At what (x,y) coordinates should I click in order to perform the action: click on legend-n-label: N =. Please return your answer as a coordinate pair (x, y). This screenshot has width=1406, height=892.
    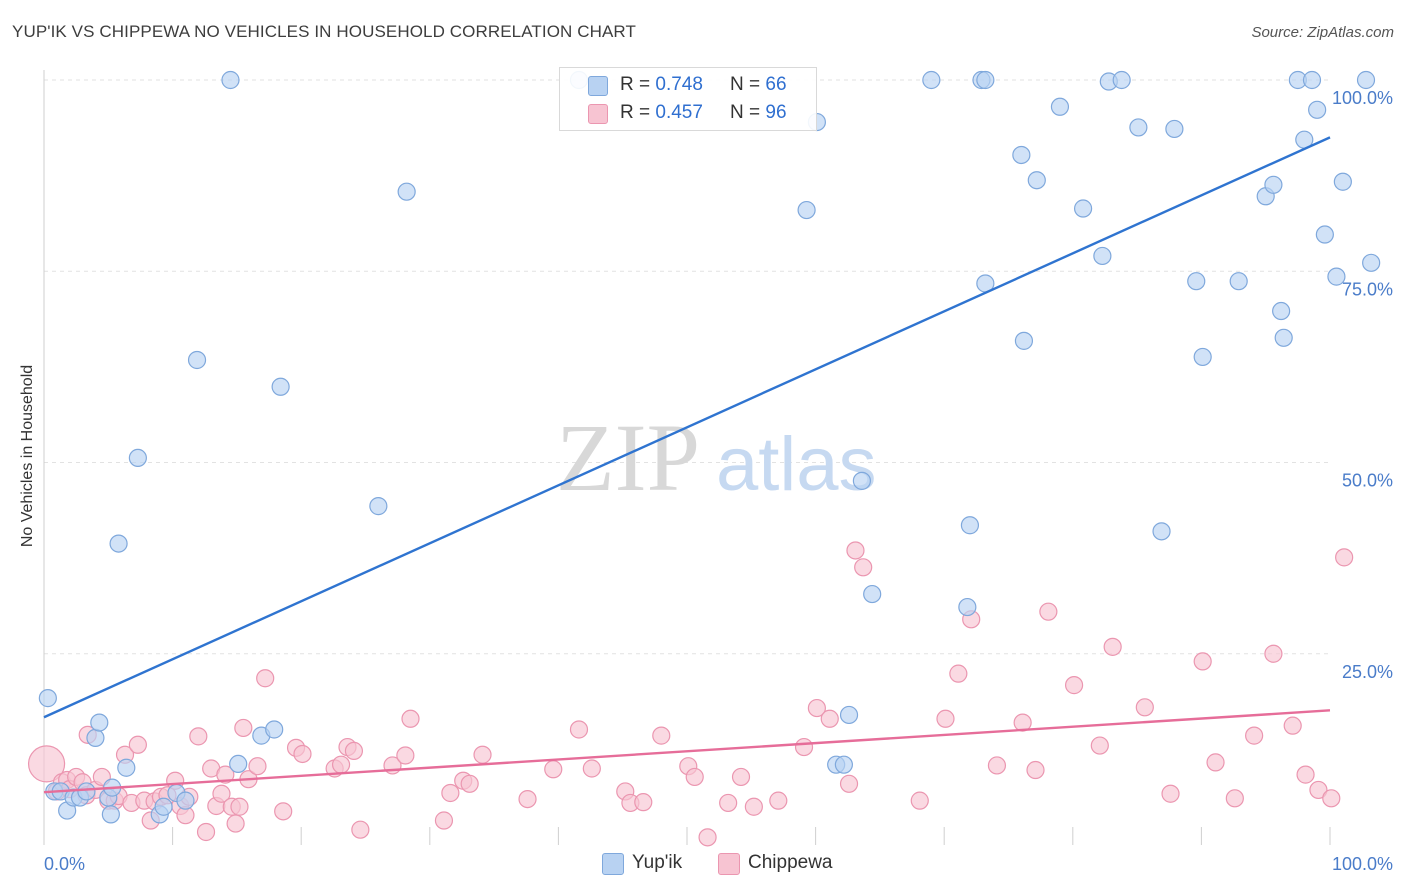
    Looking at the image, I should click on (748, 112).